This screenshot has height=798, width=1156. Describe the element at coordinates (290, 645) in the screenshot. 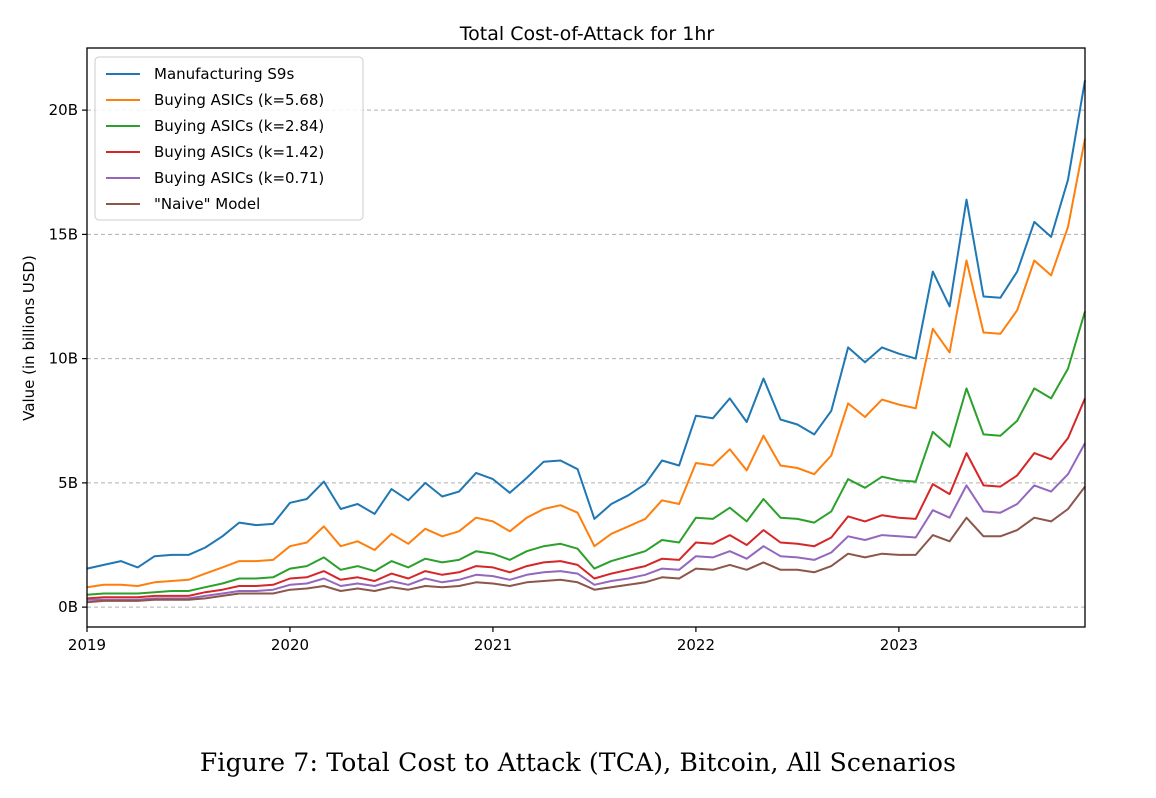

I see `x-tick-label: 2020` at that location.